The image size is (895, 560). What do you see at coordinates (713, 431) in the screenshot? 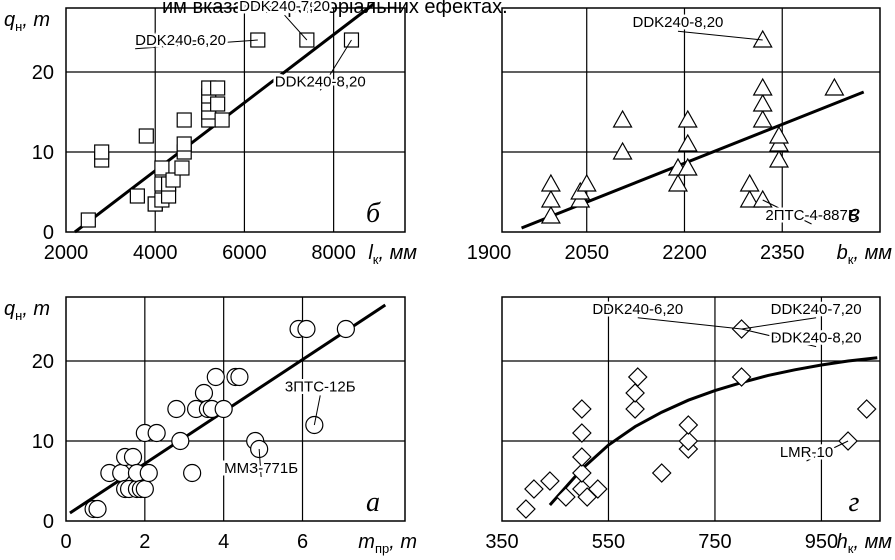
I see `trend-curve` at bounding box center [713, 431].